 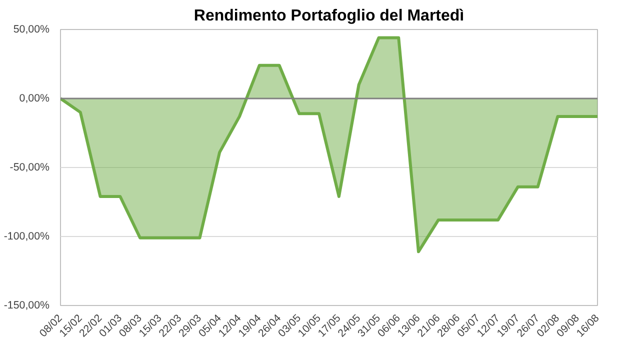 What do you see at coordinates (27, 236) in the screenshot?
I see `y-tick-label: -100,00%` at bounding box center [27, 236].